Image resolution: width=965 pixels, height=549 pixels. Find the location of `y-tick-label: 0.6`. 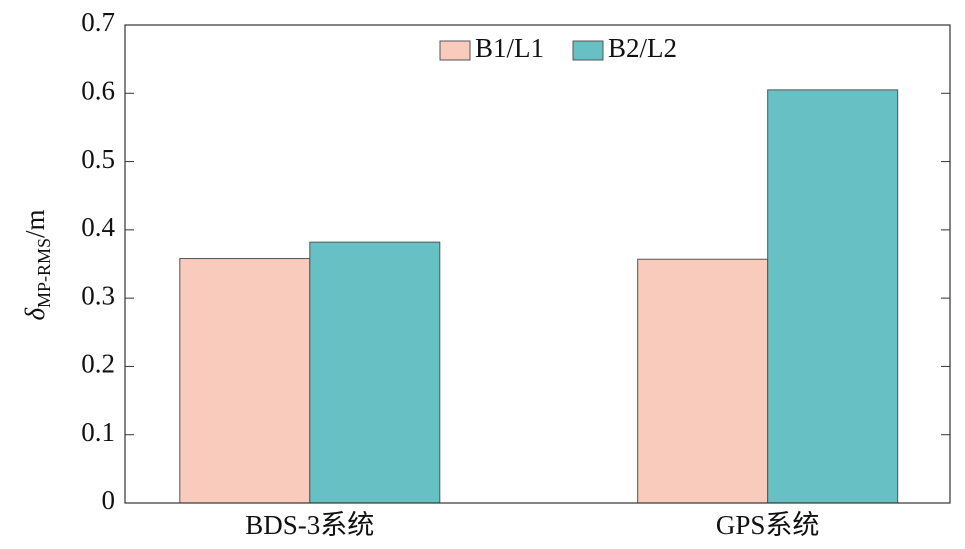

y-tick-label: 0.6 is located at coordinates (98, 90).